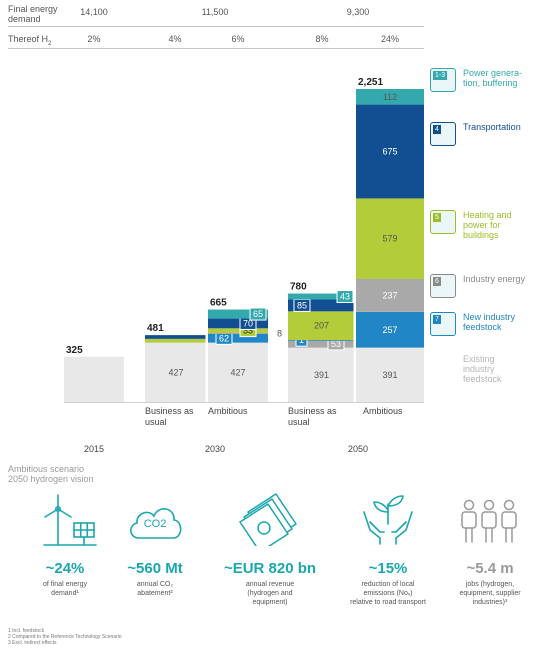 The image size is (545, 659). What do you see at coordinates (248, 331) in the screenshot?
I see `segment-label-2-3: 33` at bounding box center [248, 331].